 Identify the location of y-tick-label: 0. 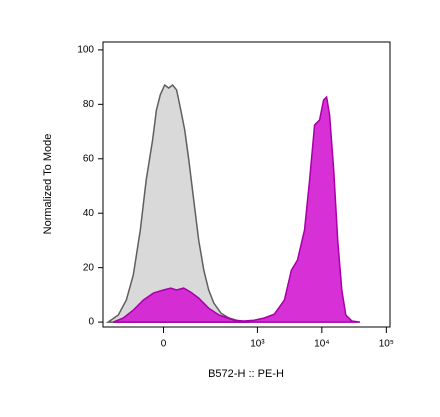
(91, 322).